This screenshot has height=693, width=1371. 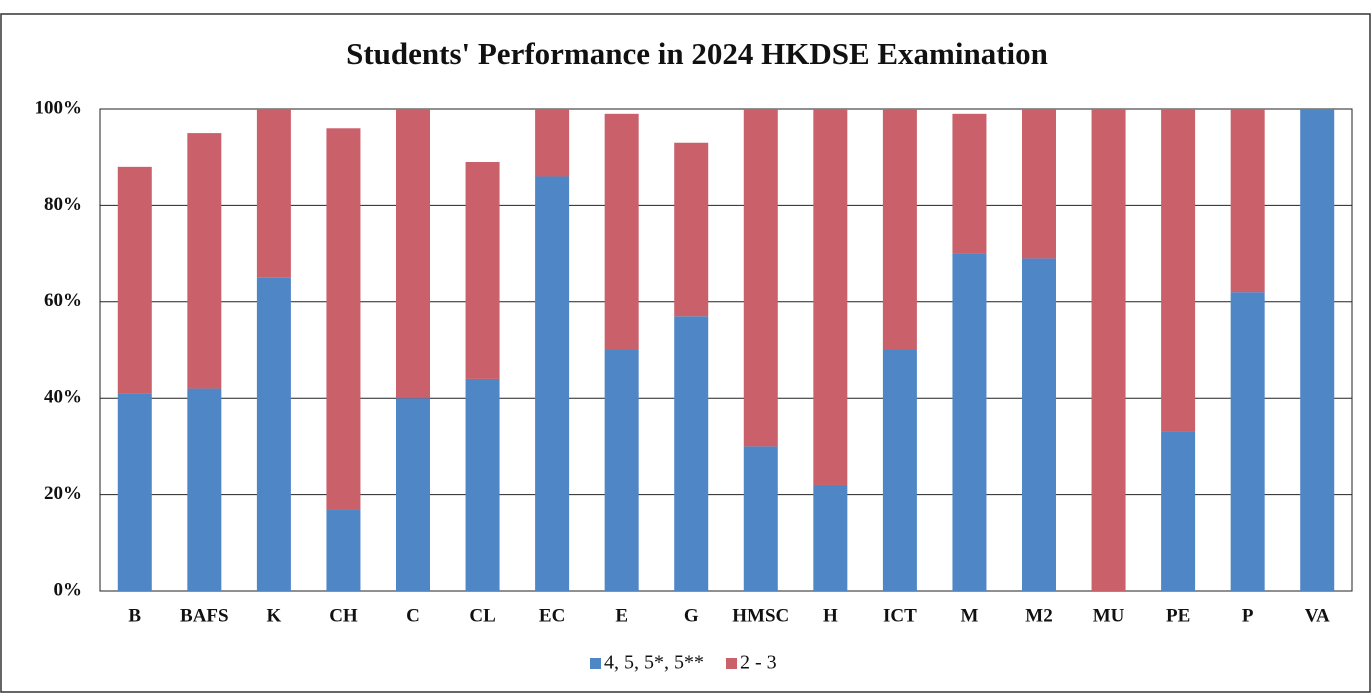 What do you see at coordinates (134, 615) in the screenshot?
I see `x-tick-label: B` at bounding box center [134, 615].